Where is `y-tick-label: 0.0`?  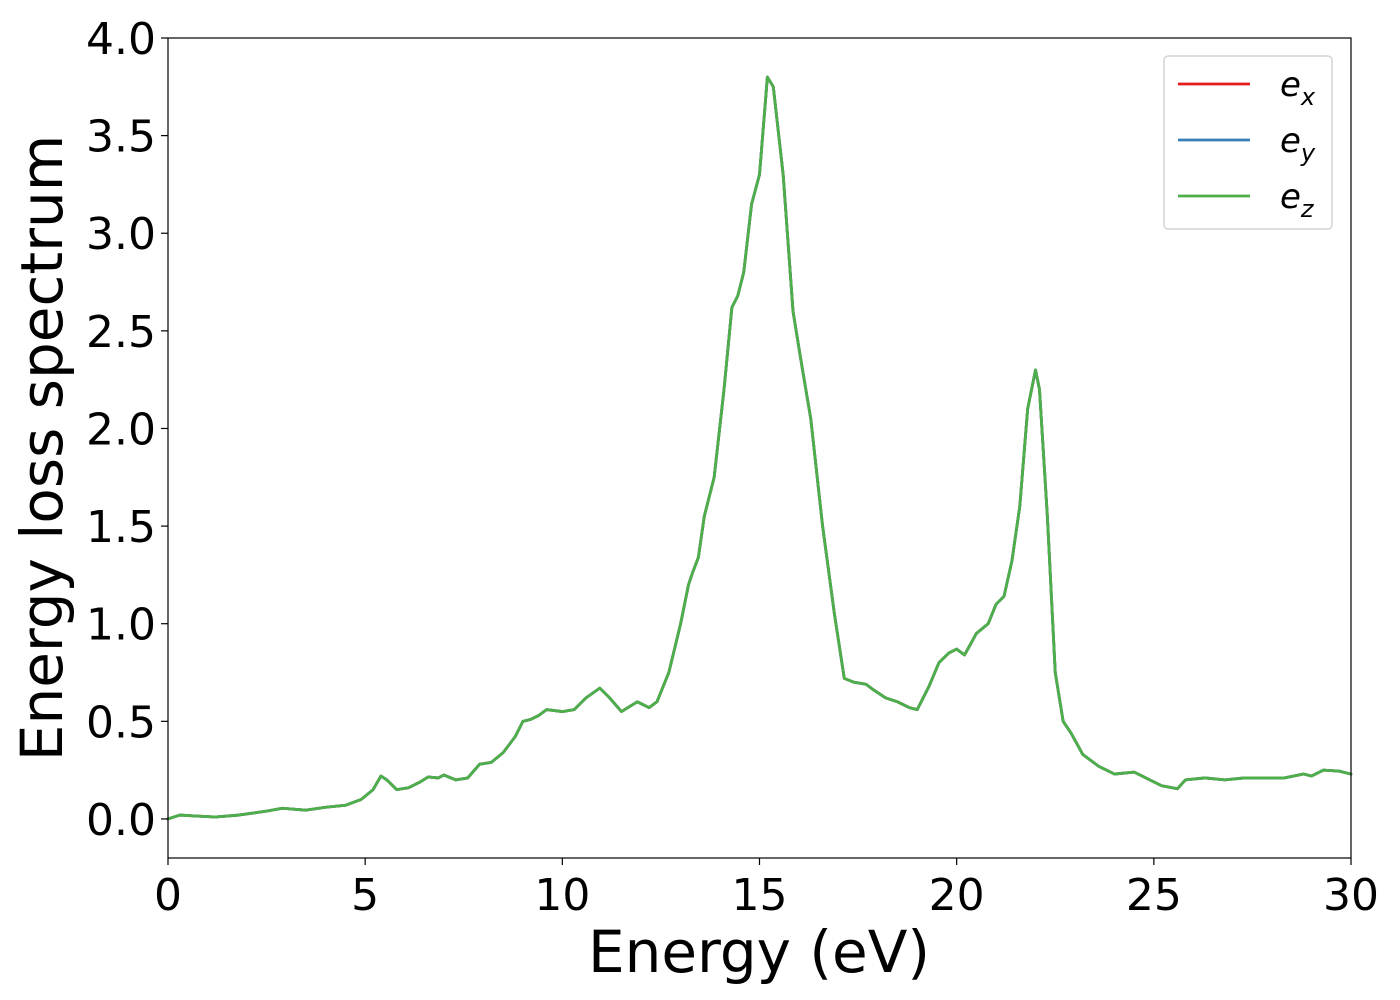
y-tick-label: 0.0 is located at coordinates (121, 820).